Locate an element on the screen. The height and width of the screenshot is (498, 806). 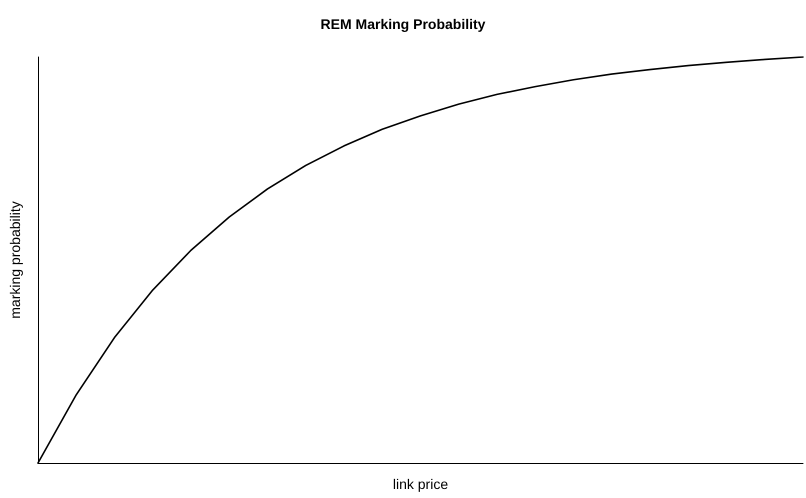
y-axis-title: marking probability is located at coordinates (15, 260).